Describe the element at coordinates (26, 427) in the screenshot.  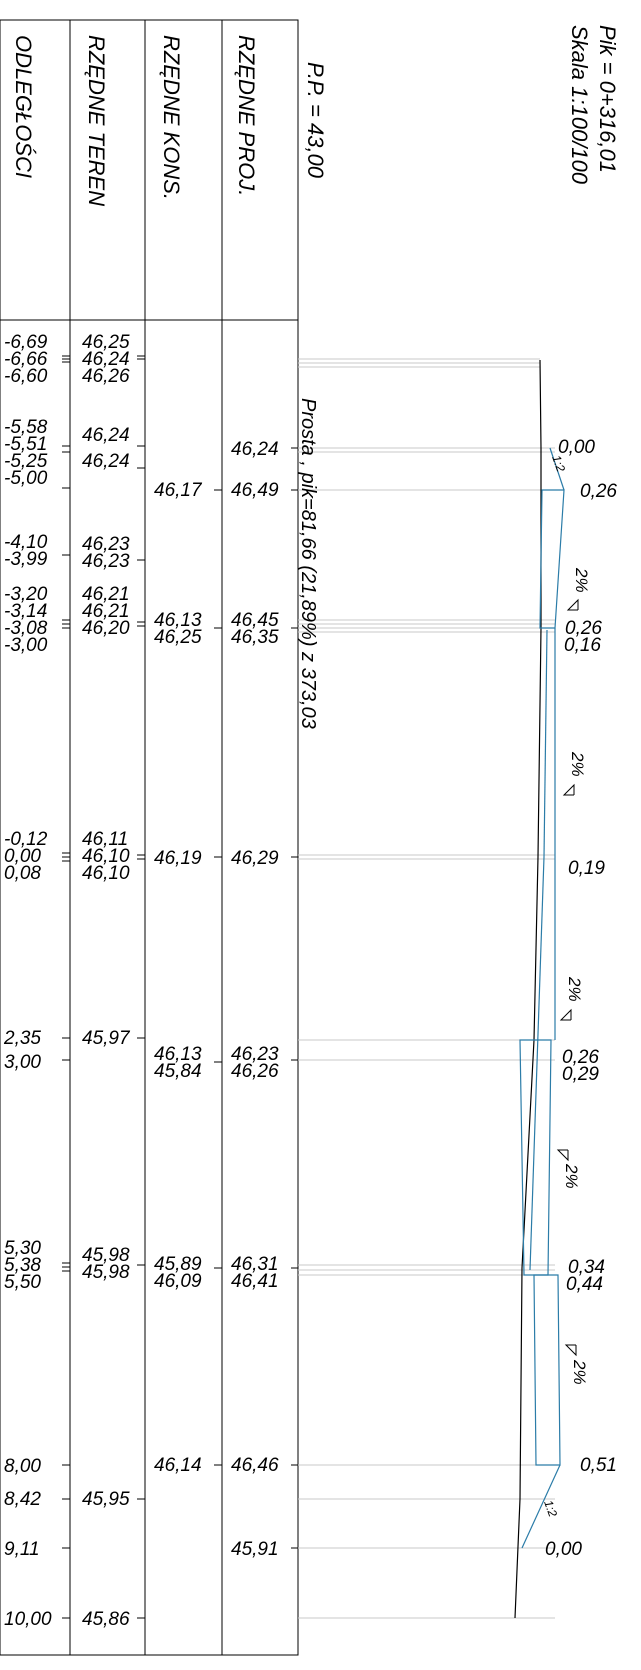
I see `distance-value: -5,58` at that location.